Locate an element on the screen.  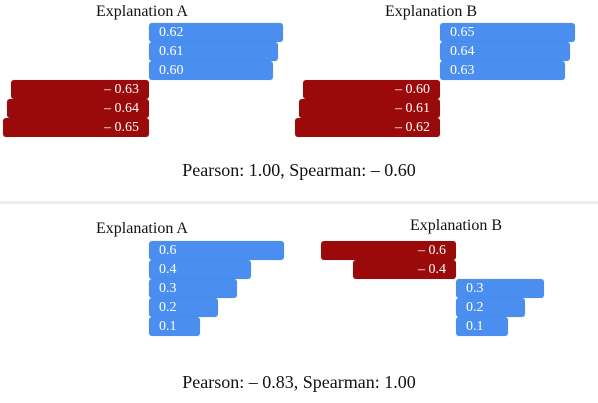
example2-a-bar: 0.2 is located at coordinates (183, 307).